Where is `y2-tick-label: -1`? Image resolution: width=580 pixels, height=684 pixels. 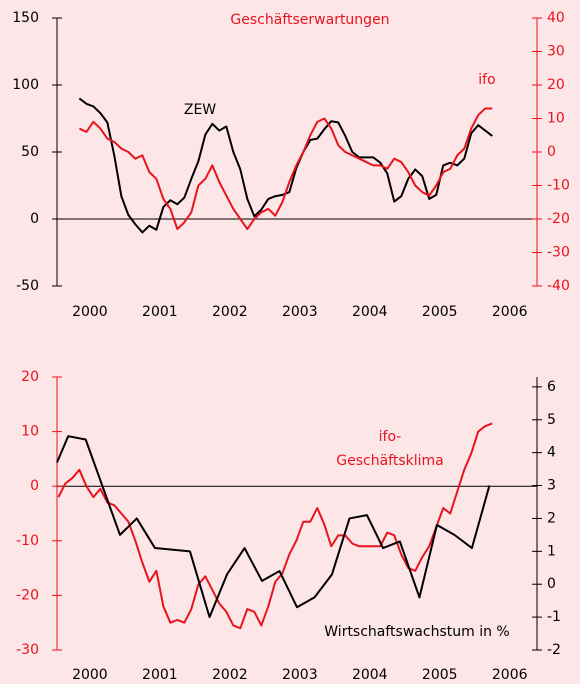
y2-tick-label: -1 is located at coordinates (554, 617).